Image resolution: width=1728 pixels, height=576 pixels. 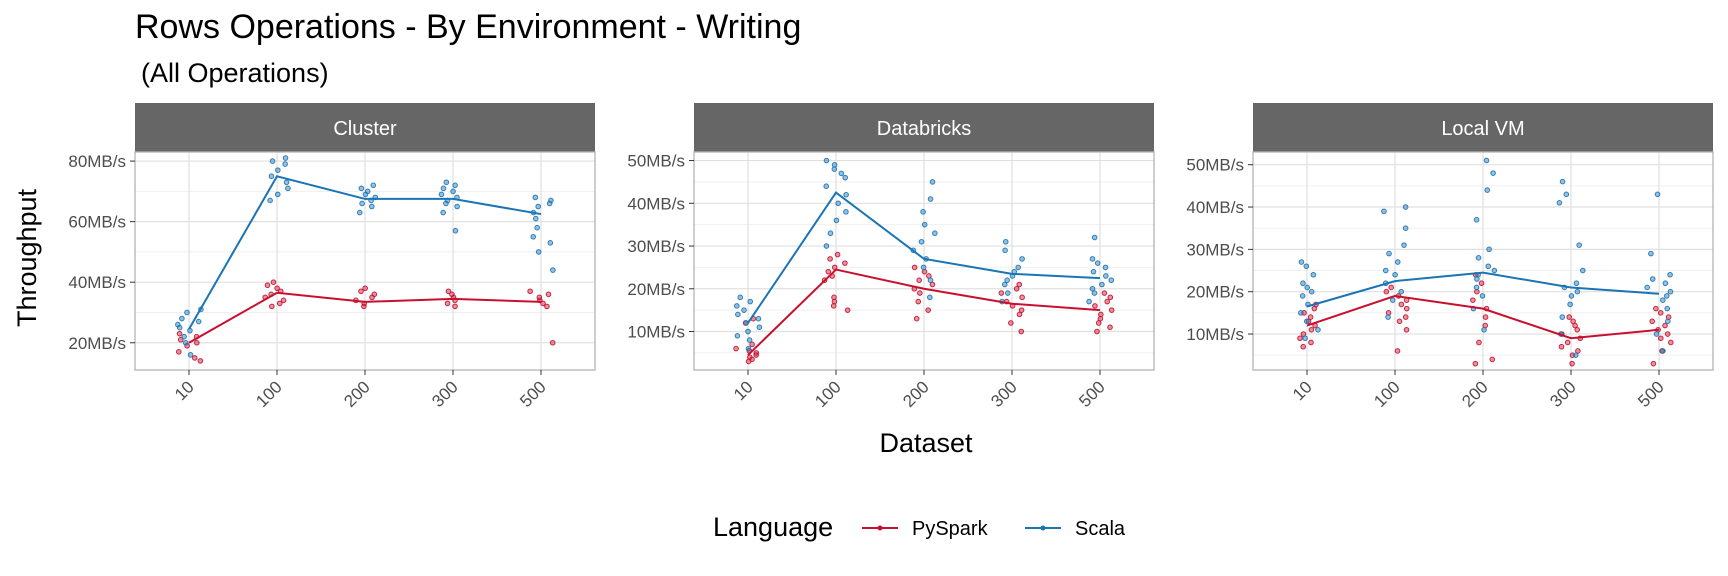 I want to click on chart-subtitle: (All Operations), so click(x=235, y=73).